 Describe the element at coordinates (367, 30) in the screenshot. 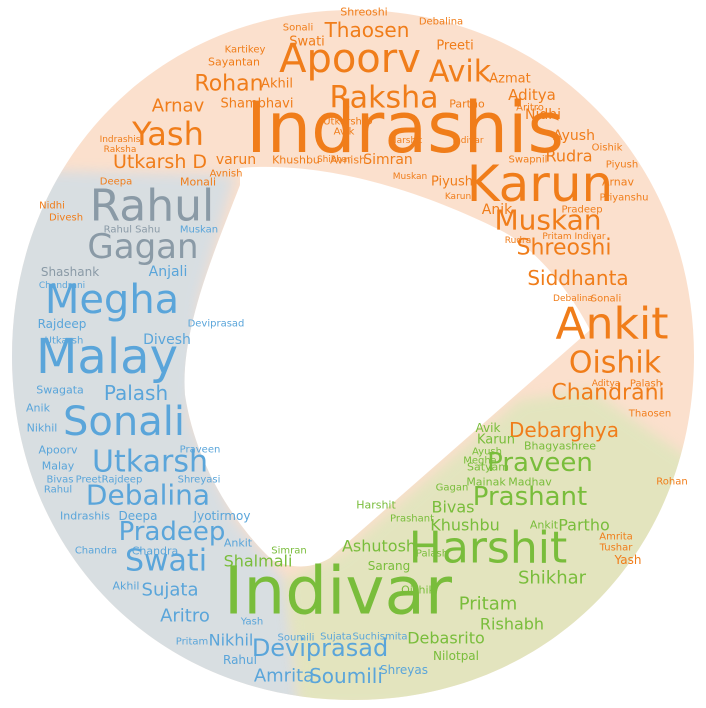

I see `word: Thaosen` at that location.